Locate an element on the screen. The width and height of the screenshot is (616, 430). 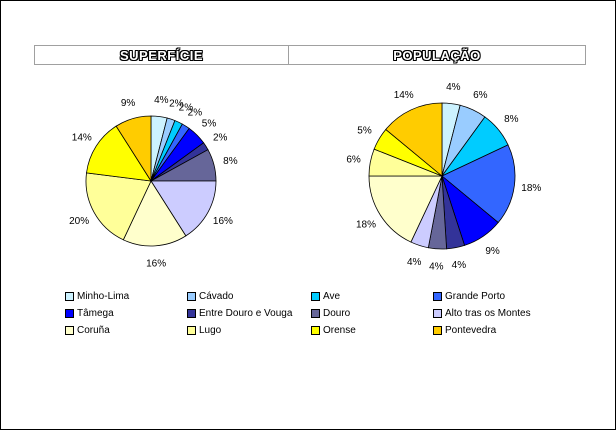
superficie-label: 8% is located at coordinates (230, 161).